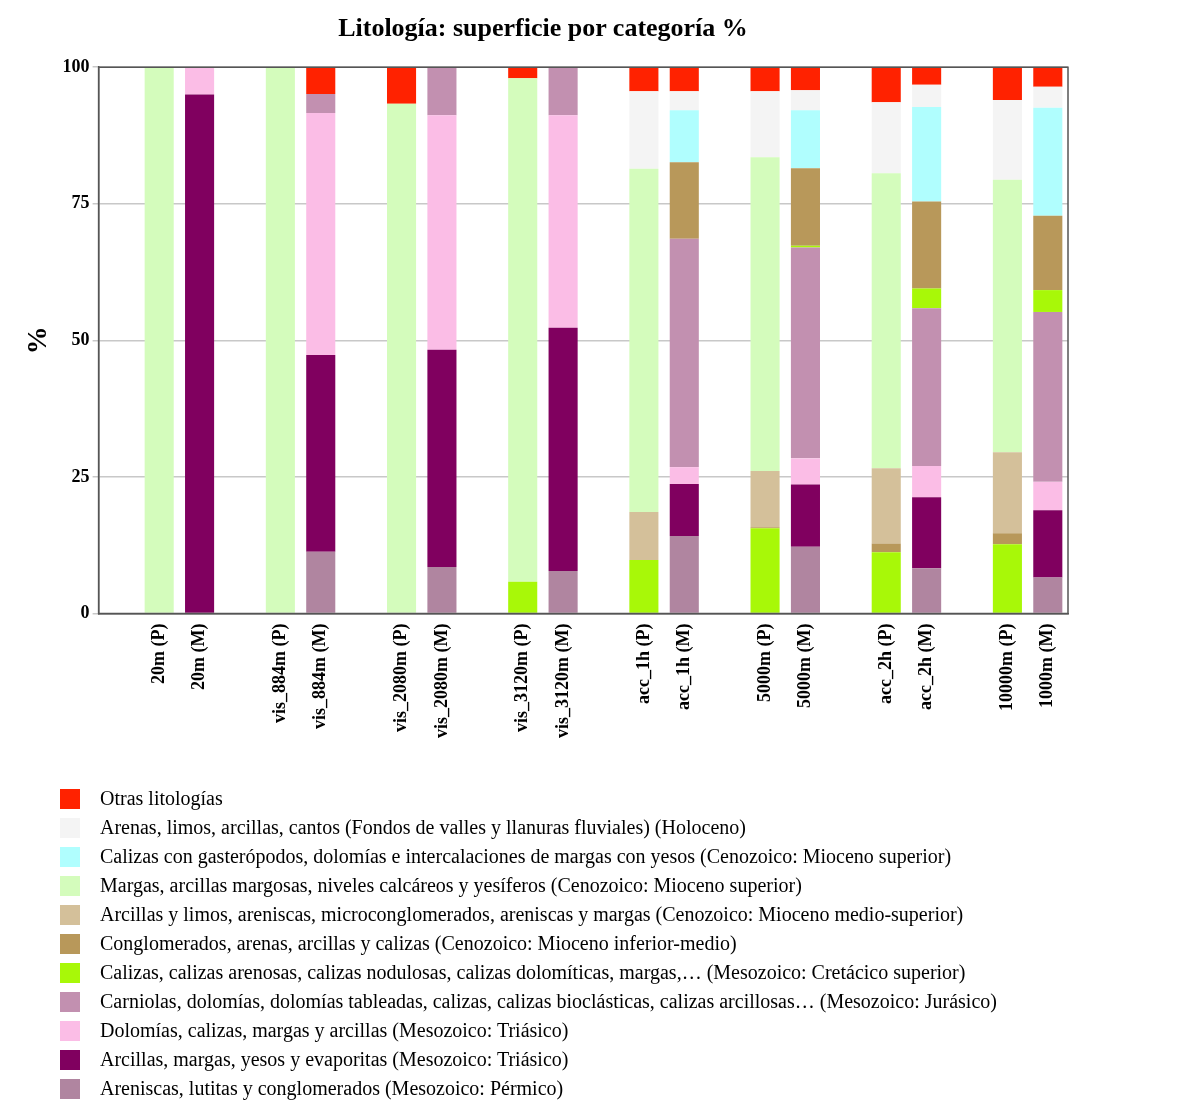  Describe the element at coordinates (334, 1030) in the screenshot. I see `legend-label: Dolomías, calizas, margas y arcillas (Mesozoico: Triásico)` at that location.